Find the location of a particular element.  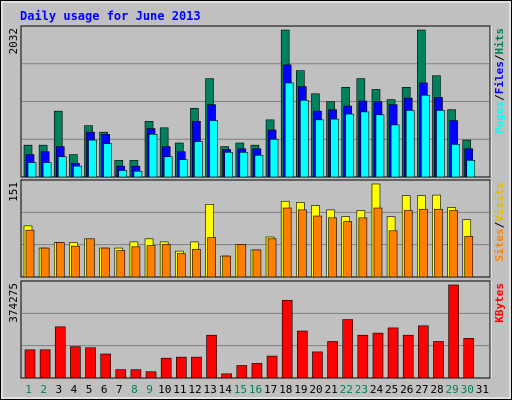

day-label: 8 is located at coordinates (134, 389).